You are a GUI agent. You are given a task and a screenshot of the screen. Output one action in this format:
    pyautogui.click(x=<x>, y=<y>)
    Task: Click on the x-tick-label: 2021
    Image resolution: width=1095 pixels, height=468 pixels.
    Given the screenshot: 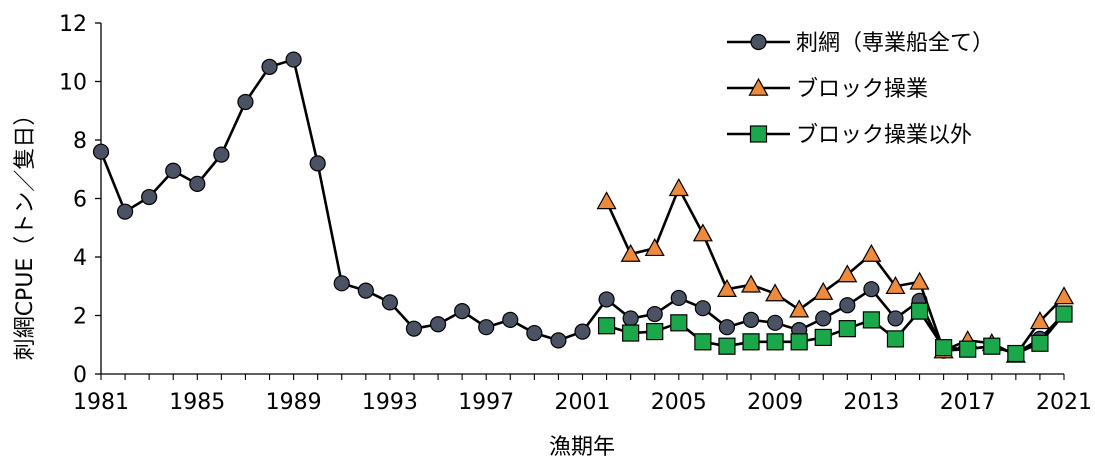 What is the action you would take?
    pyautogui.click(x=1064, y=402)
    